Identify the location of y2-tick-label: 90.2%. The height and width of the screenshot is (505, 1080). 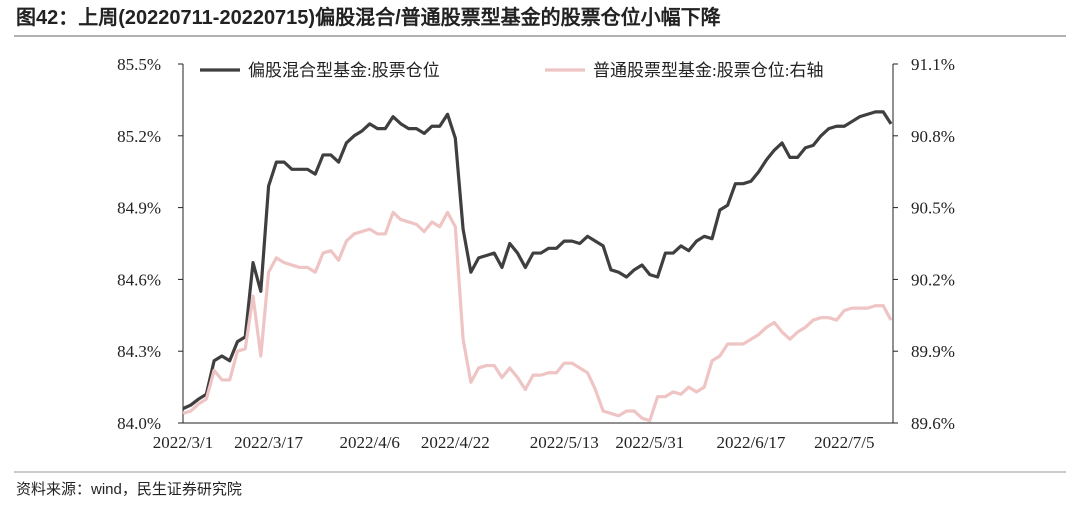
(933, 279).